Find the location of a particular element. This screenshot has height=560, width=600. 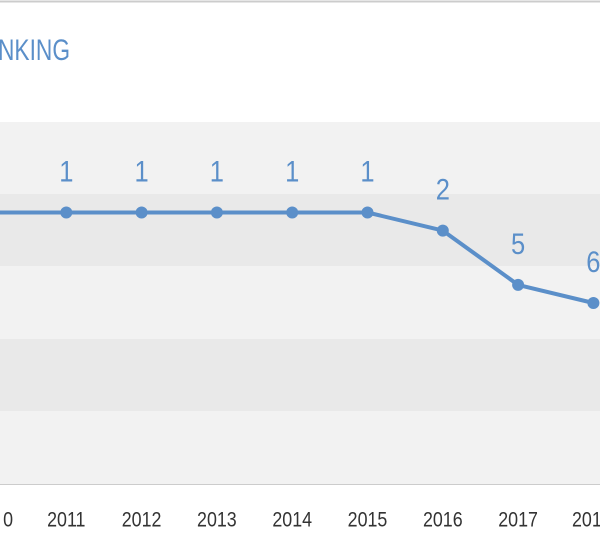

x-tick-label: 2014 is located at coordinates (292, 520).